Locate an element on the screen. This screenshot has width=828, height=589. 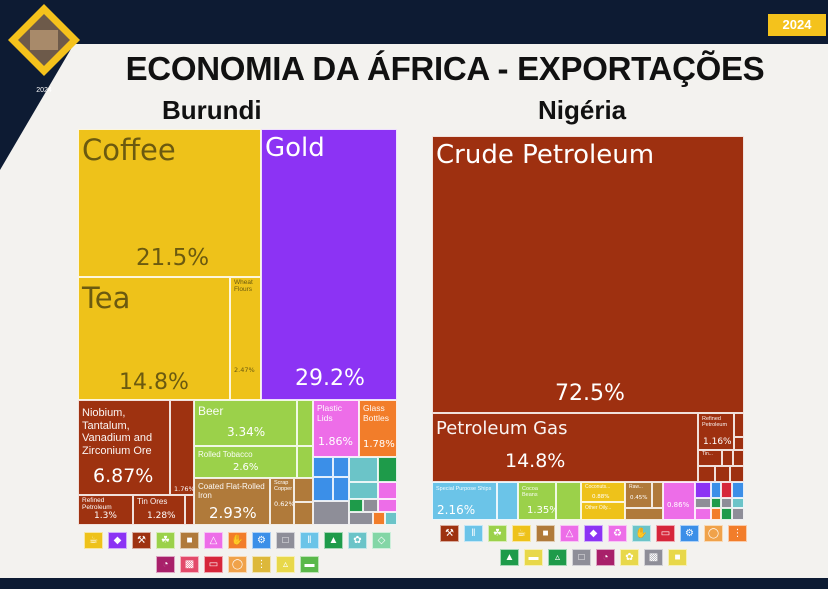
tile-refined-petroleum-ng-value: 1.16% is located at coordinates (717, 442).